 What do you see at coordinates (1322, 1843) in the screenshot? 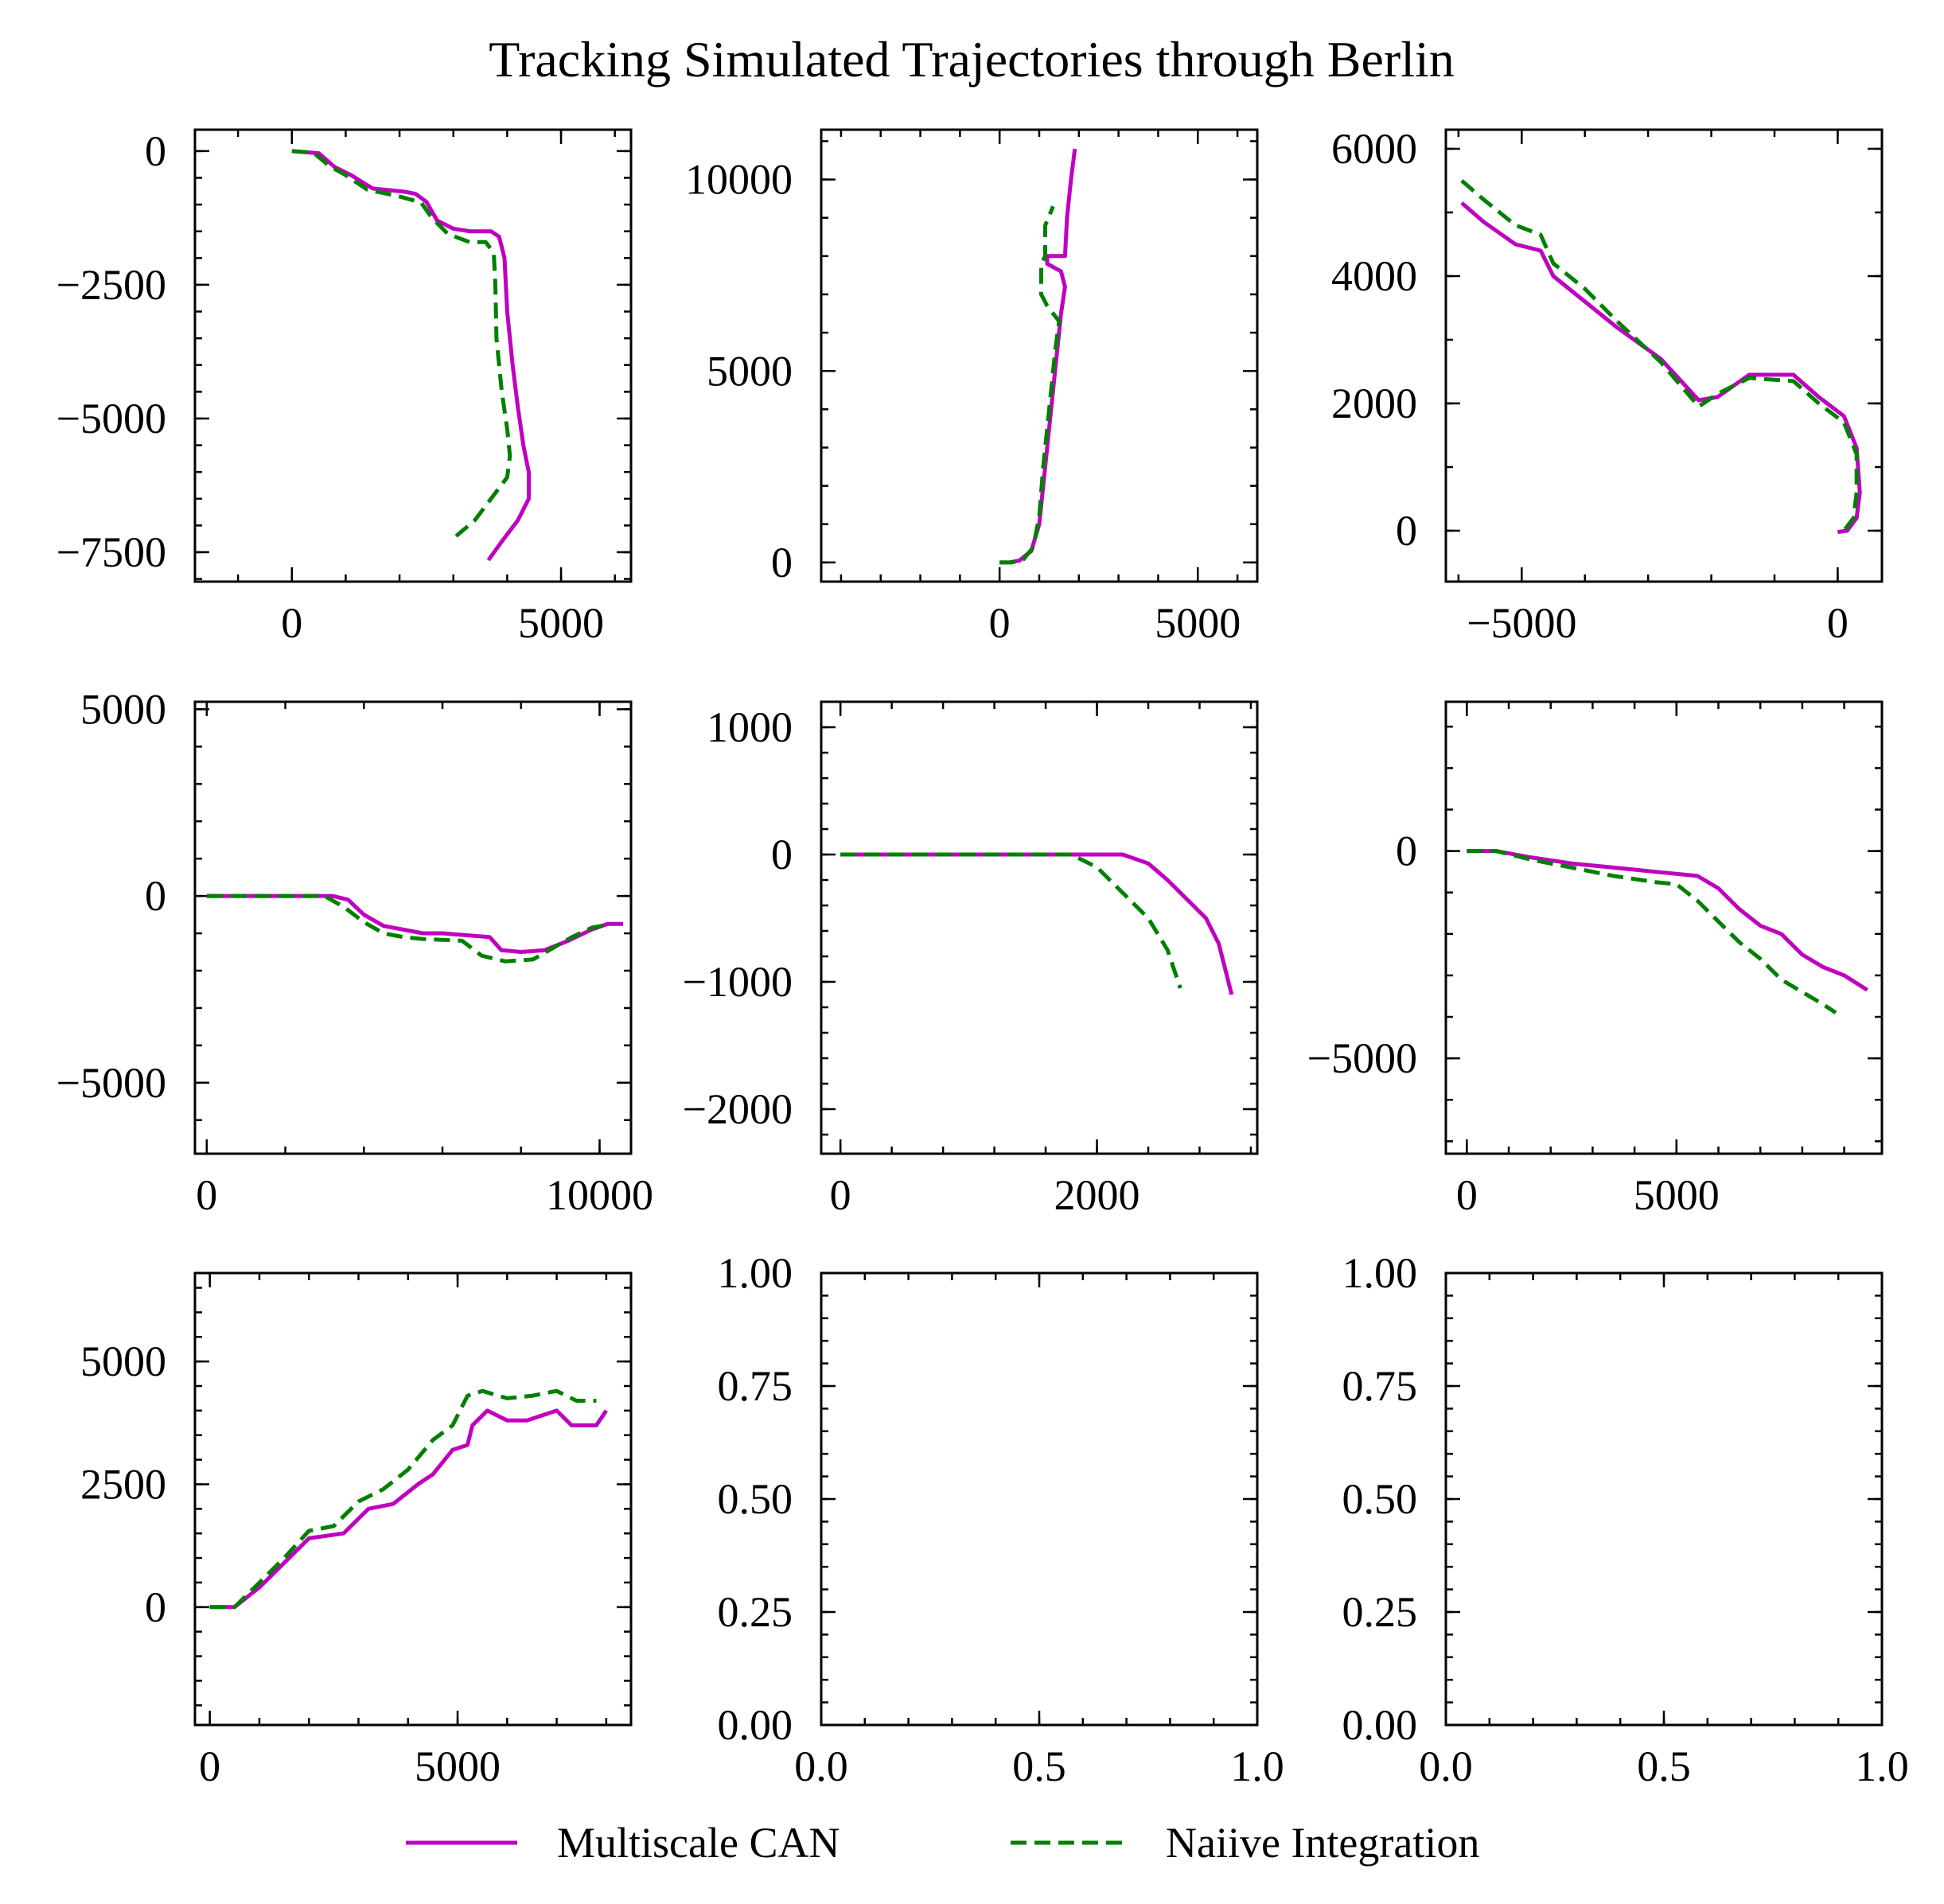
I see `legend-label-naiive-integration: Naiive Integration` at bounding box center [1322, 1843].